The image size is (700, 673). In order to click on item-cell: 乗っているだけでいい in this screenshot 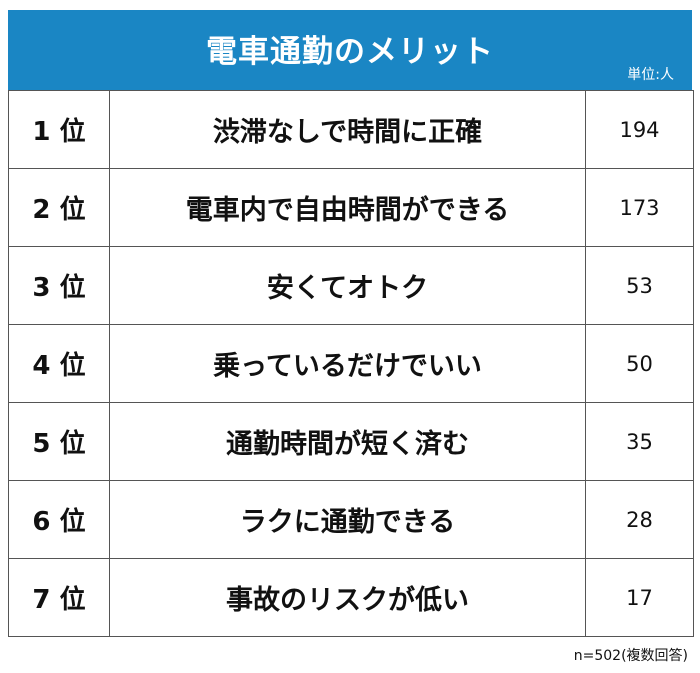, I will do `click(347, 363)`.